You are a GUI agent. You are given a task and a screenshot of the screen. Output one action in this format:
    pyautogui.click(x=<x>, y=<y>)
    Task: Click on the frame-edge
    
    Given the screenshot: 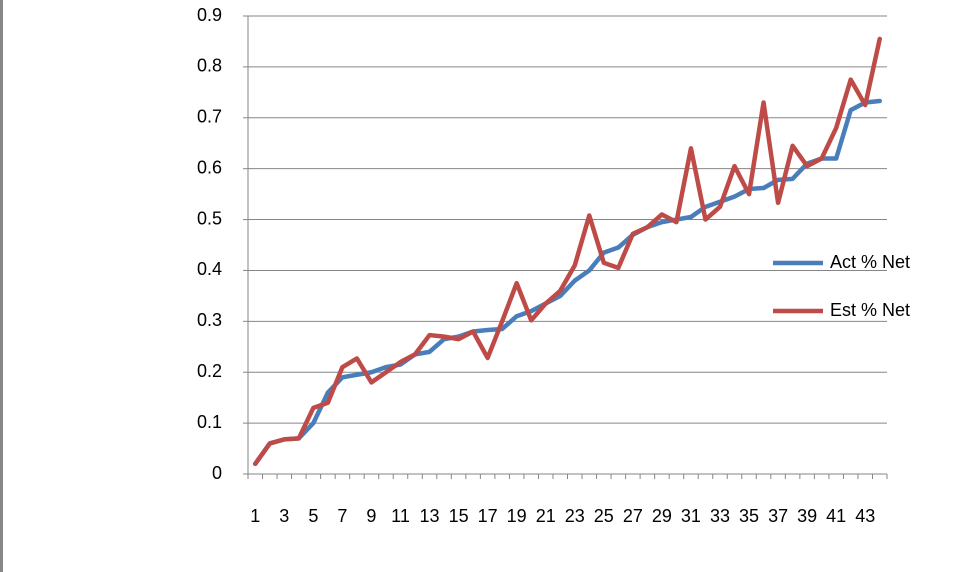 What is the action you would take?
    pyautogui.click(x=1, y=286)
    